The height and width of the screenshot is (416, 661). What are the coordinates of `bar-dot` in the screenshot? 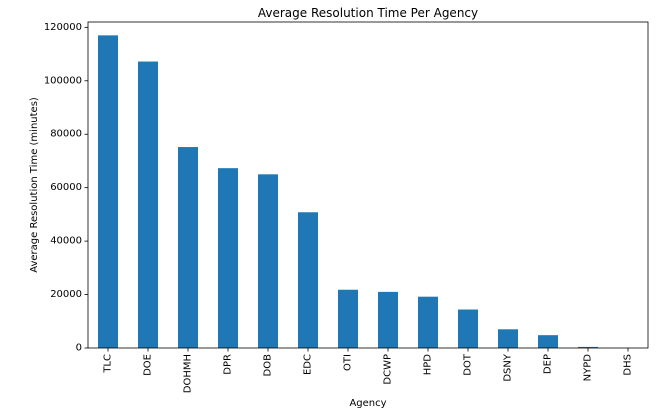 It's located at (468, 328).